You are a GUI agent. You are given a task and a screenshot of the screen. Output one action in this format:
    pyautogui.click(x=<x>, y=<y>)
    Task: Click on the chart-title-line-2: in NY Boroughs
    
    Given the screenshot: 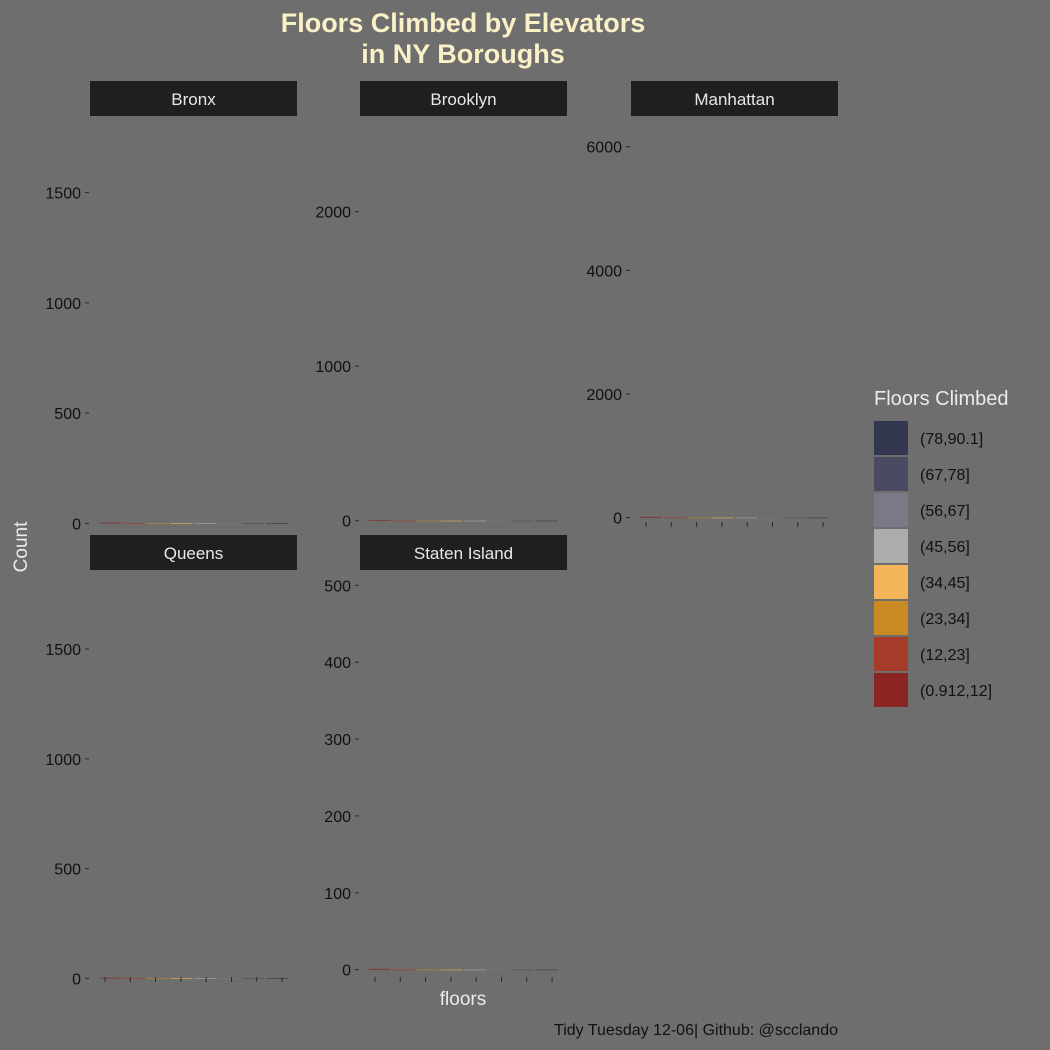 What is the action you would take?
    pyautogui.click(x=463, y=54)
    